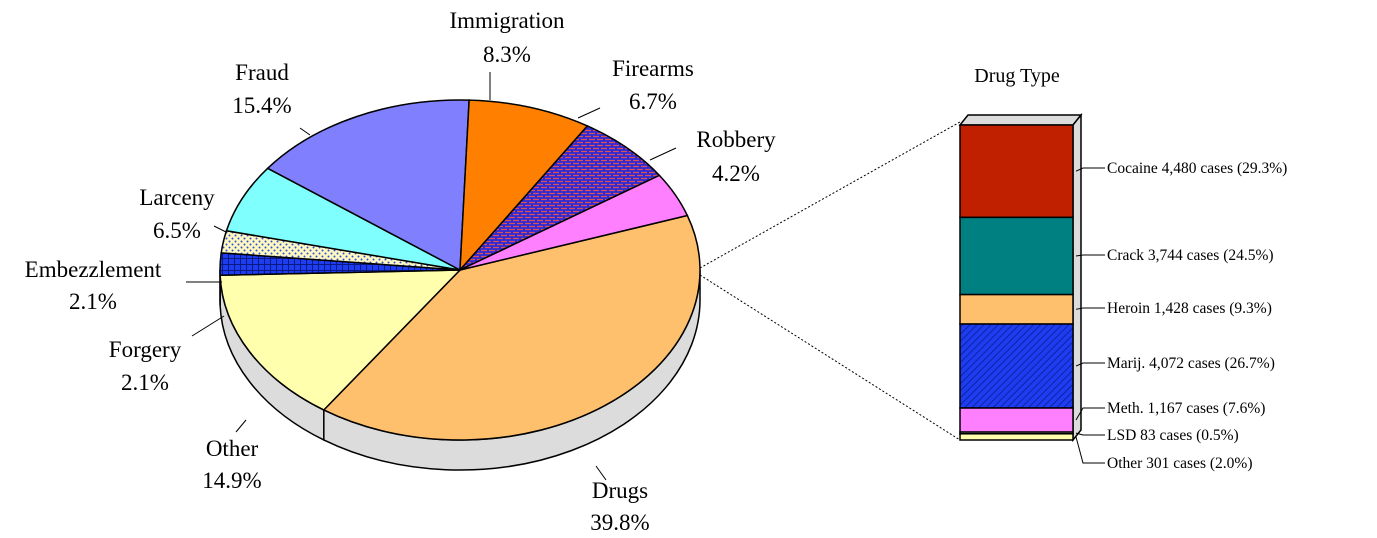 This screenshot has width=1377, height=538. What do you see at coordinates (1016, 171) in the screenshot?
I see `bar-segment-cocaine` at bounding box center [1016, 171].